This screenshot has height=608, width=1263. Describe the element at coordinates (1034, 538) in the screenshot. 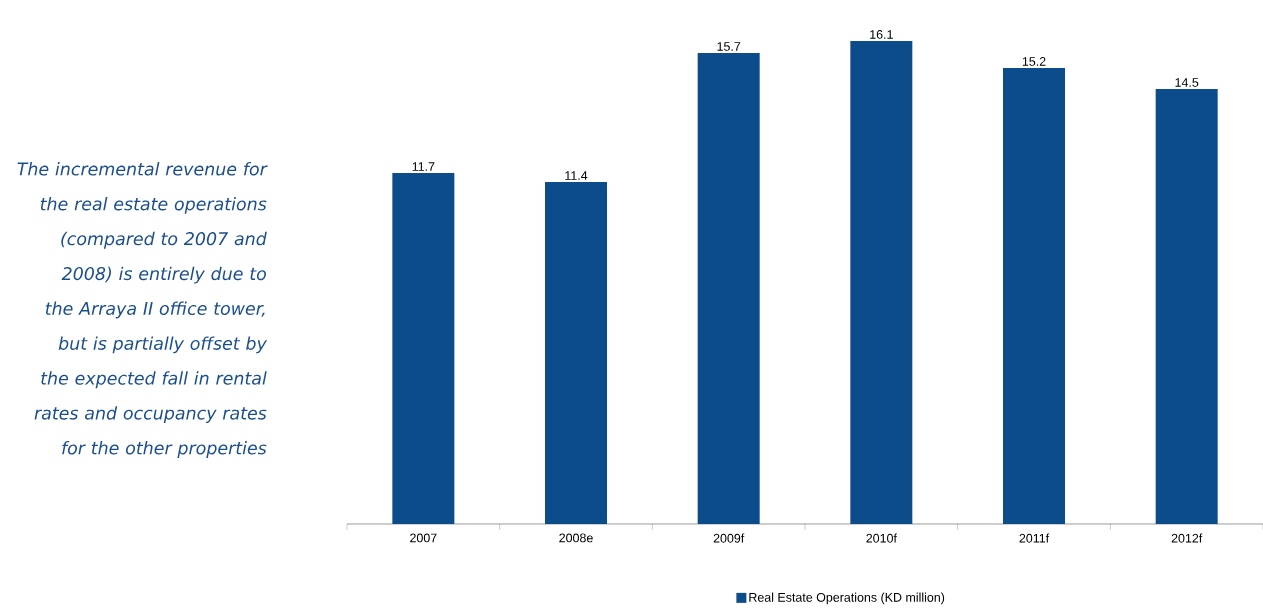

I see `x-tick-label: 2011f` at that location.